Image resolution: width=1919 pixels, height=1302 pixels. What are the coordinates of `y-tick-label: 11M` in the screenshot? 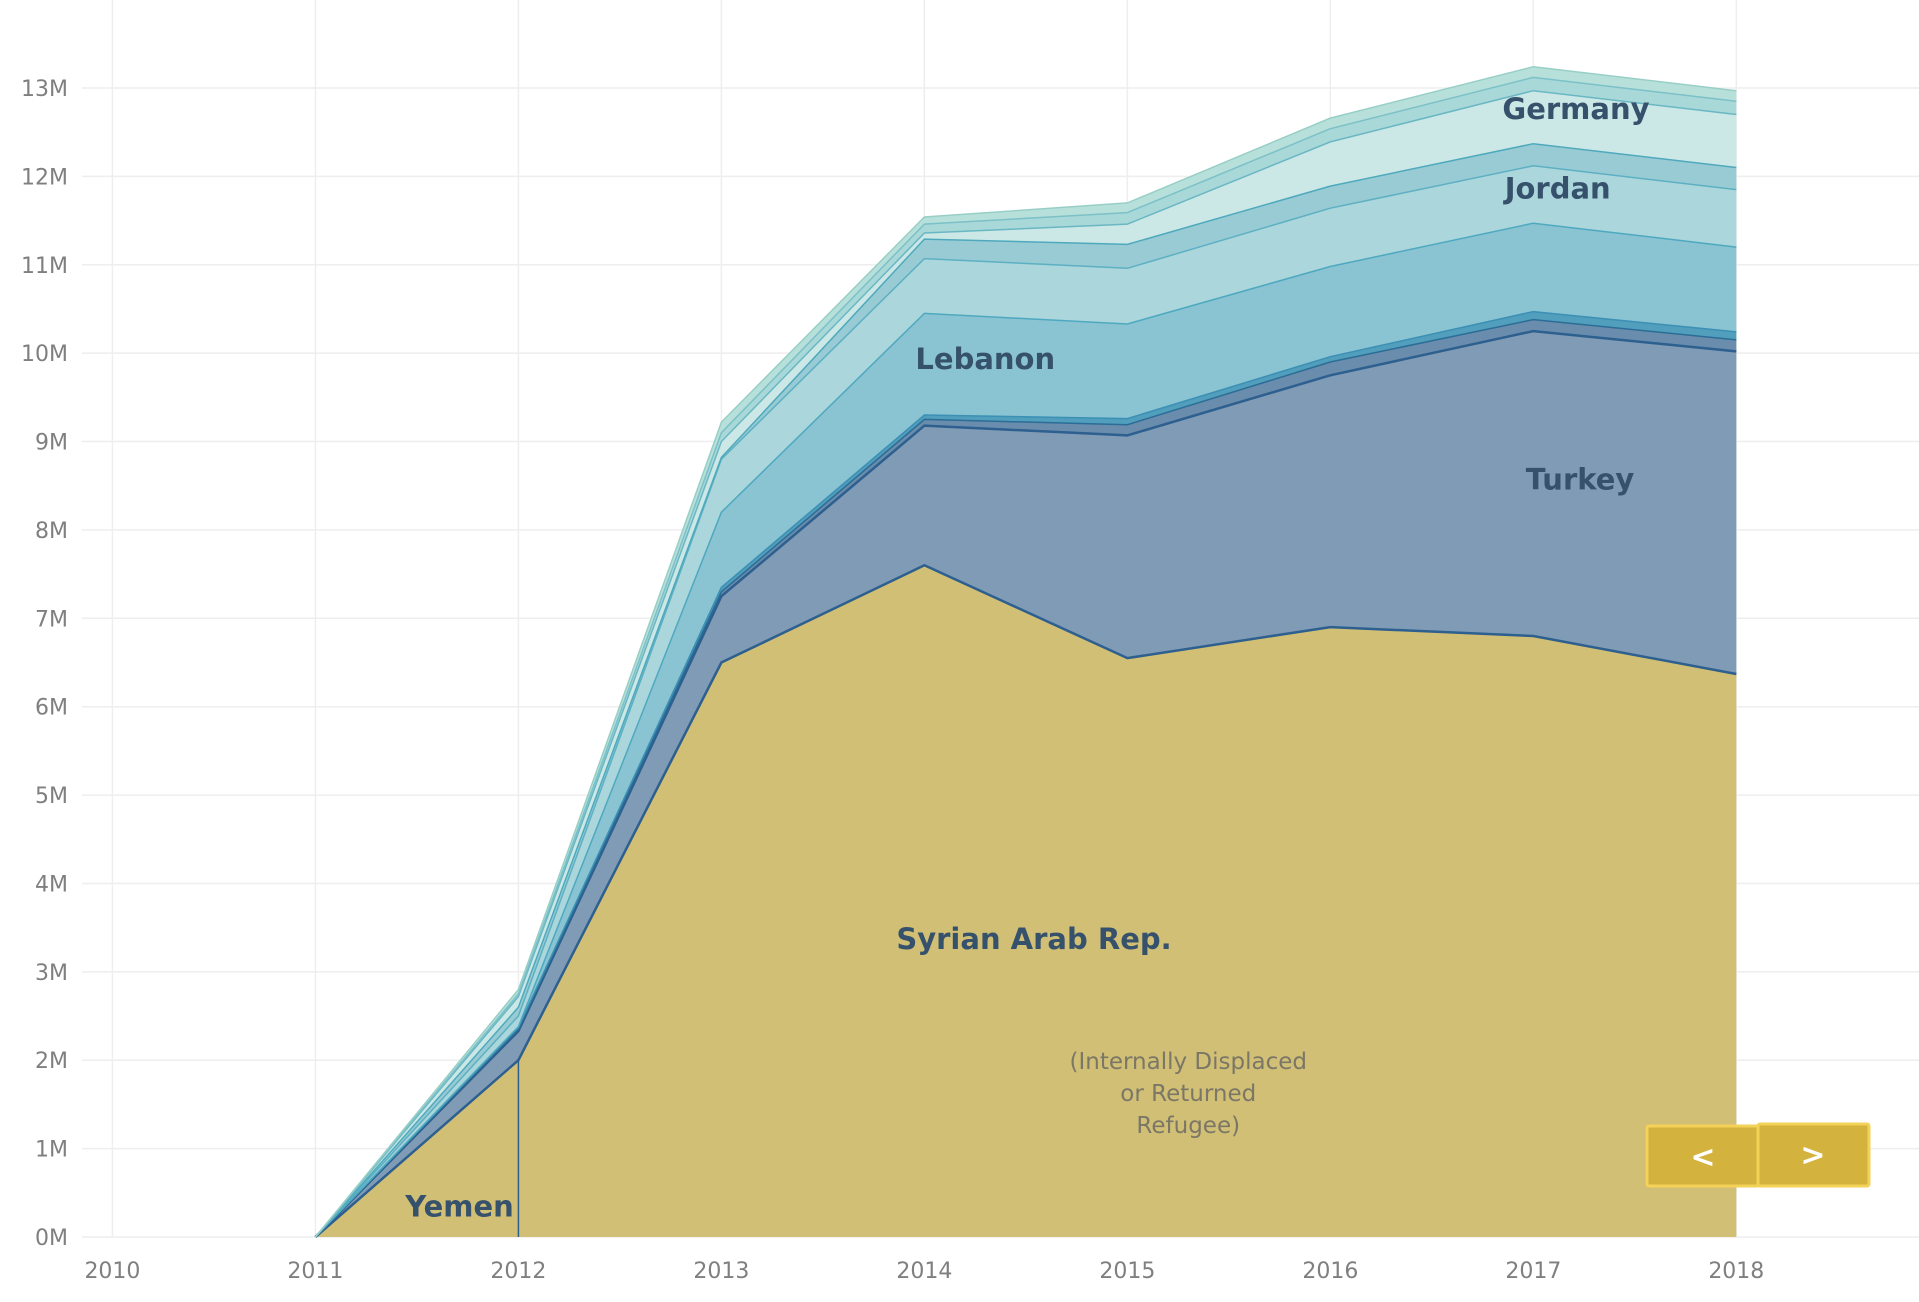 It's located at (44, 266).